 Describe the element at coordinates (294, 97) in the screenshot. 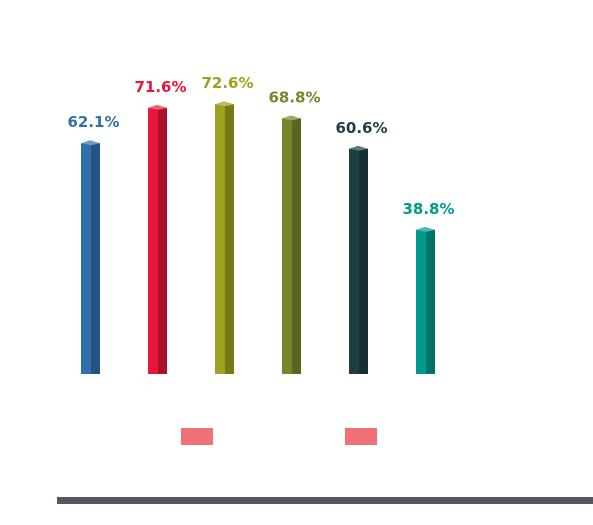

I see `value-label-4: 68.8%` at that location.